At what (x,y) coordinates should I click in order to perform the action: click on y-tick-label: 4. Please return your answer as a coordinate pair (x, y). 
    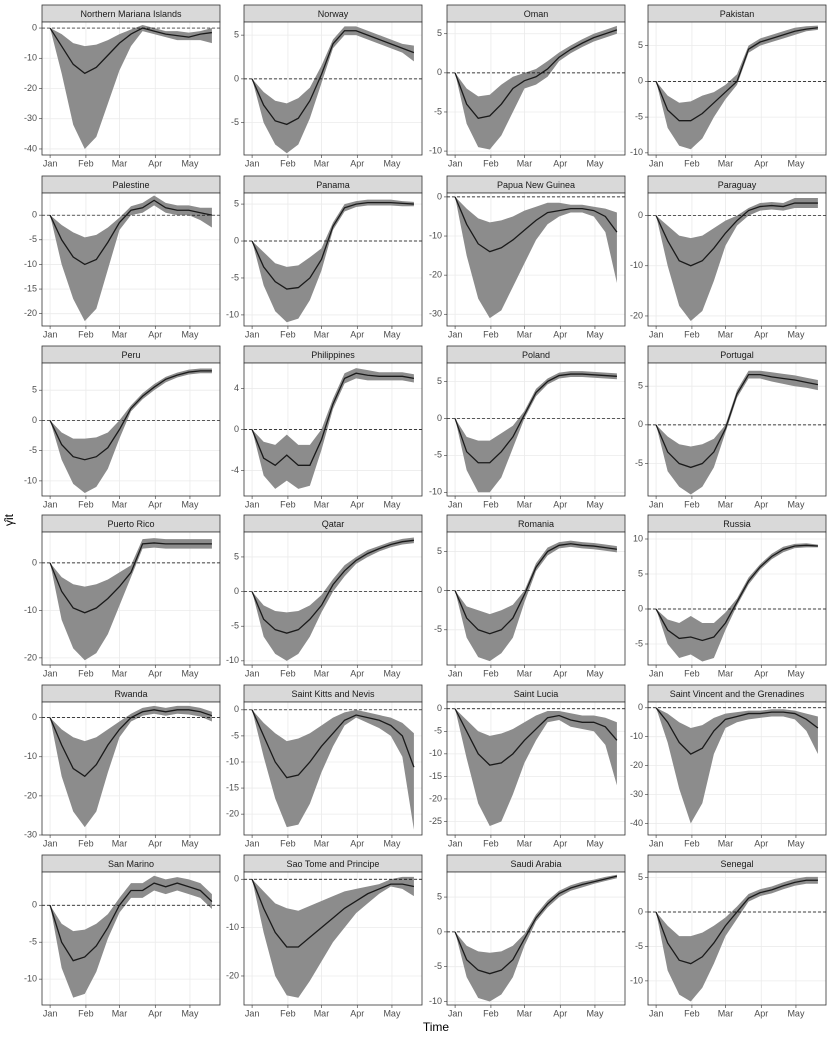
    Looking at the image, I should click on (236, 388).